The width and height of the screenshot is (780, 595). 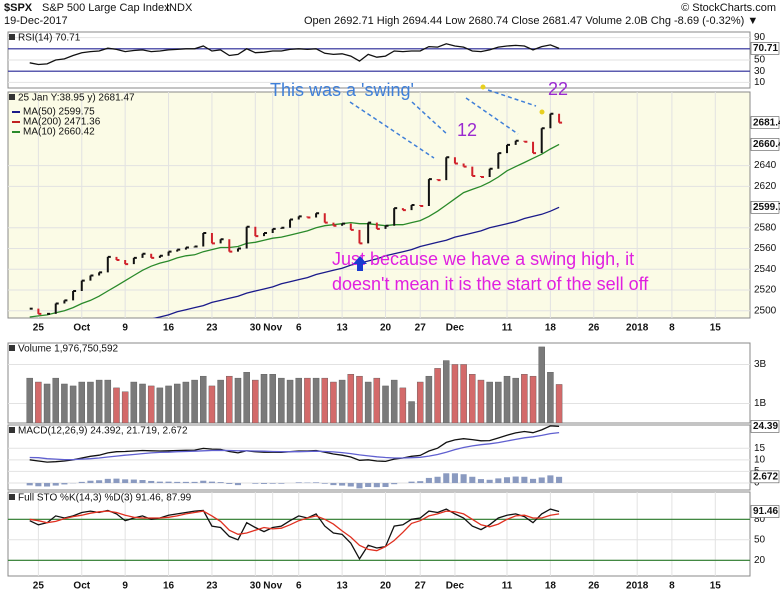 I want to click on x-tick-label: 23, so click(x=212, y=586).